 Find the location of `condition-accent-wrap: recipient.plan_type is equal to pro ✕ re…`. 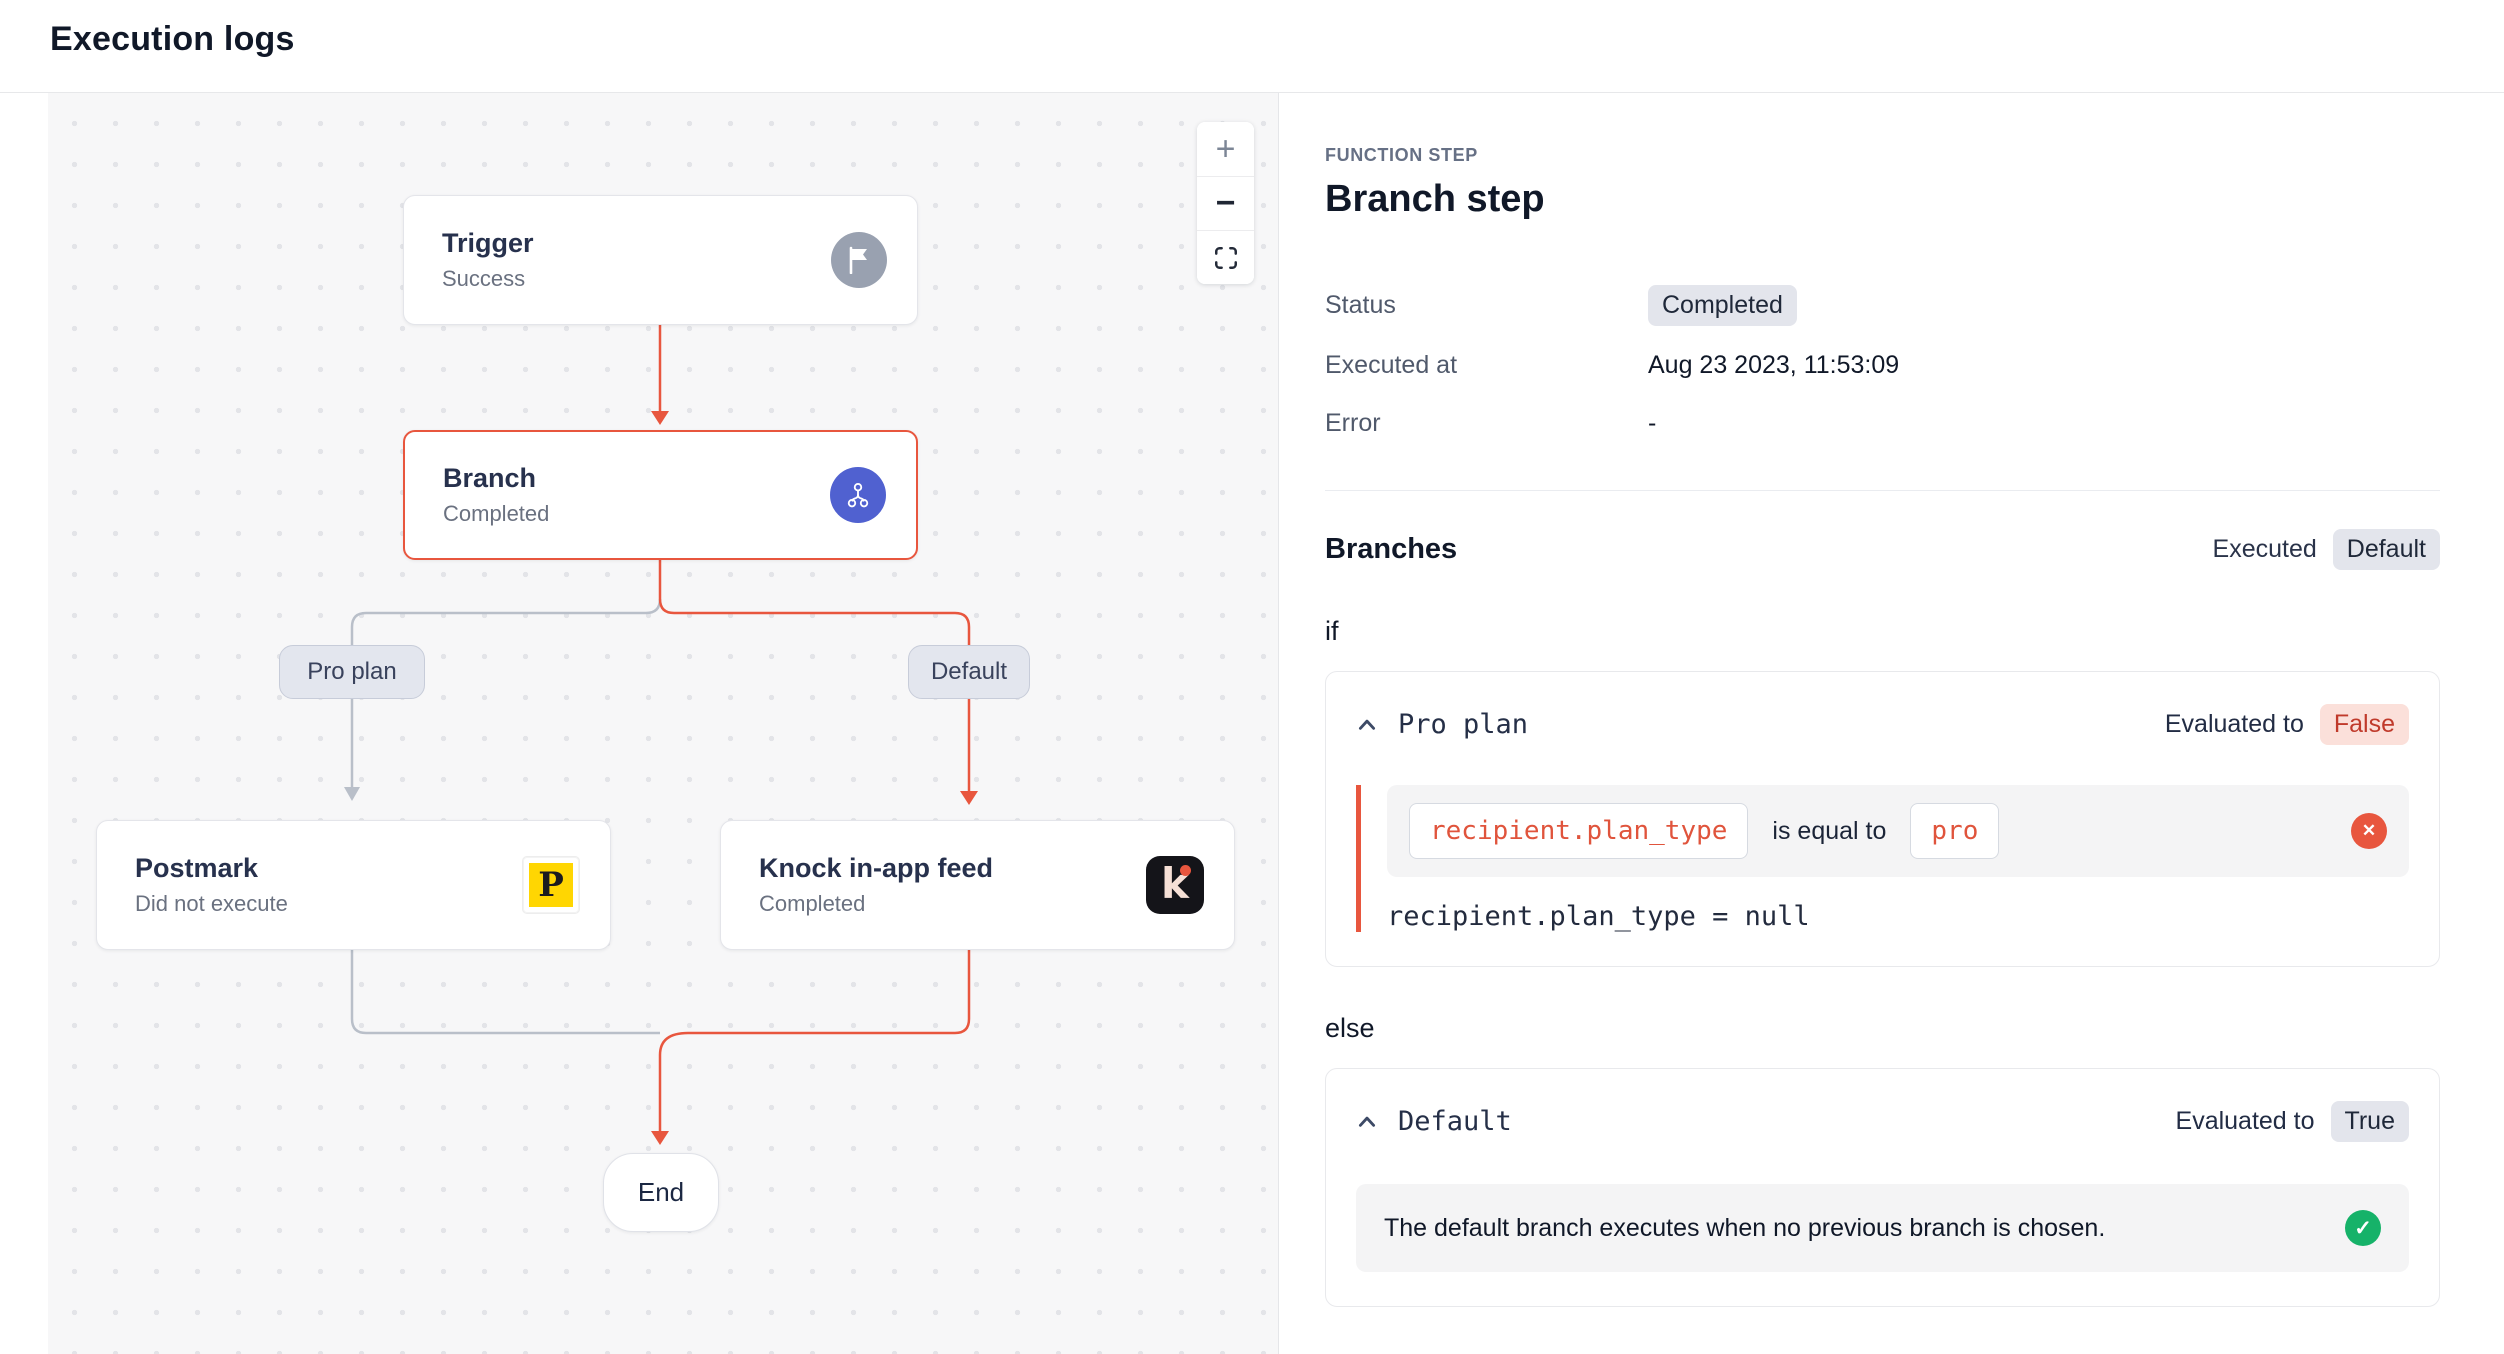

condition-accent-wrap: recipient.plan_type is equal to pro ✕ re… is located at coordinates (1882, 858).